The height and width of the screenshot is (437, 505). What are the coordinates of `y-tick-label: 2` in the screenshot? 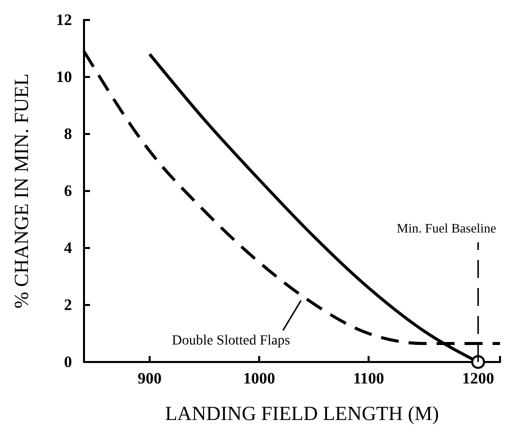 It's located at (68, 305).